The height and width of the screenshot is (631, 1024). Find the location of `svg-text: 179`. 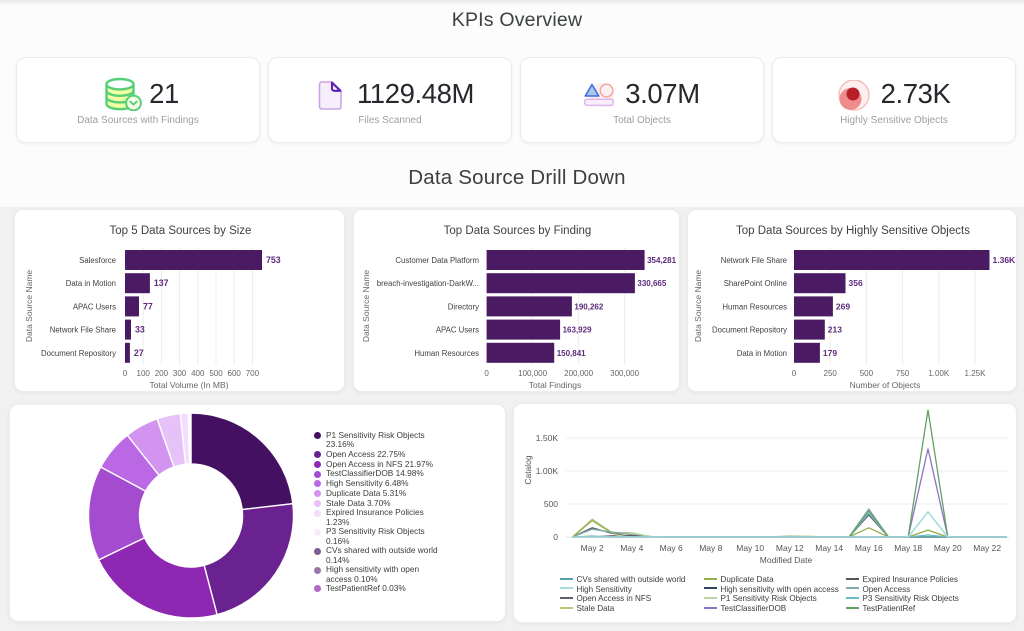

svg-text: 179 is located at coordinates (830, 353).